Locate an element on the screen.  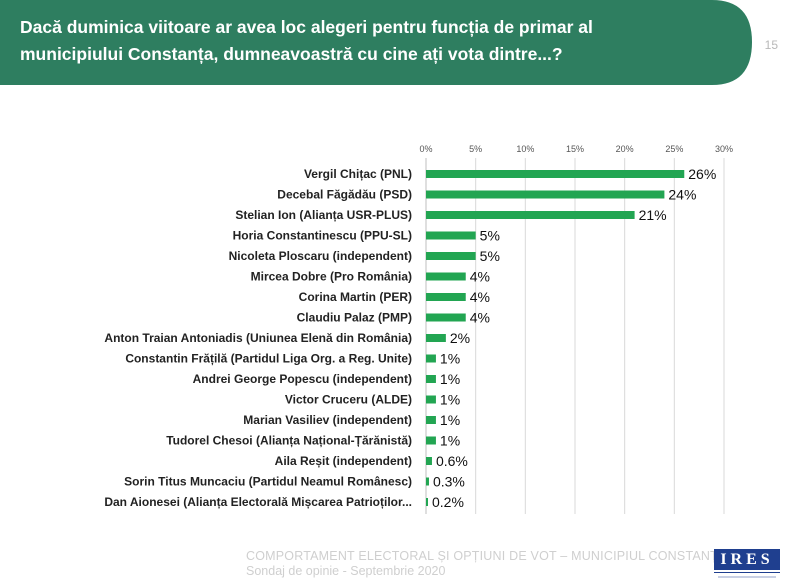
x-tick-label: 20% is located at coordinates (625, 149).